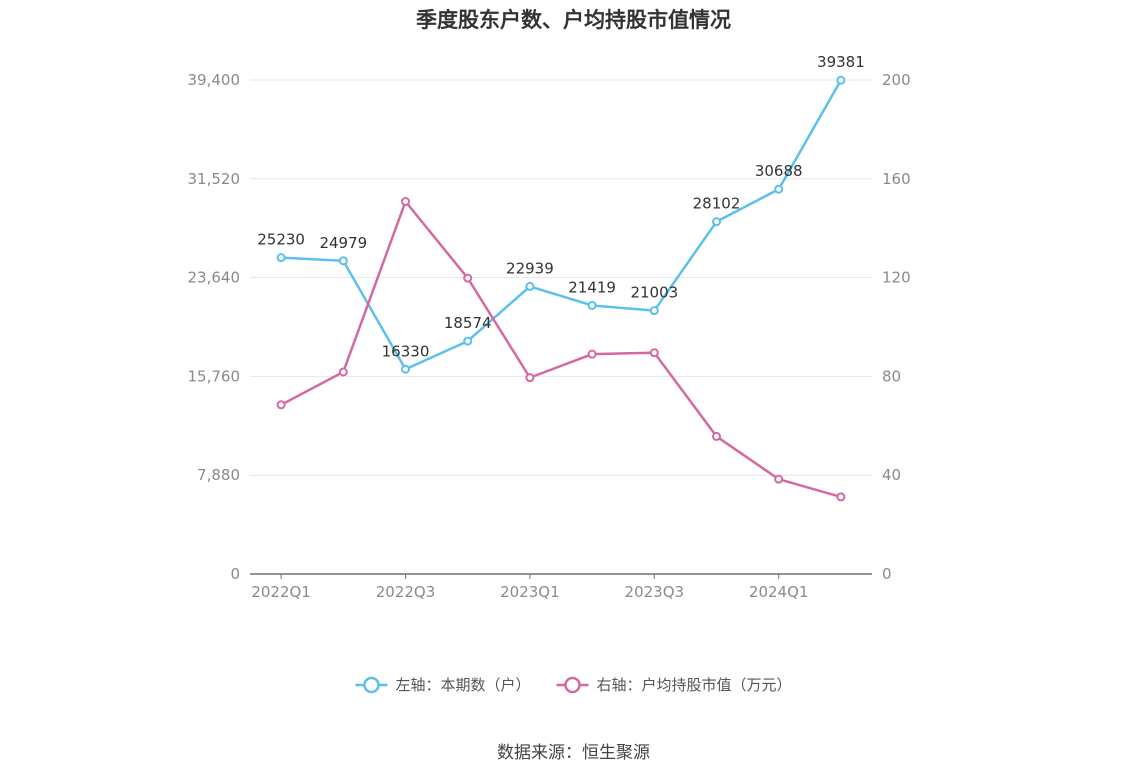  I want to click on right-tick-label: 40, so click(891, 475).